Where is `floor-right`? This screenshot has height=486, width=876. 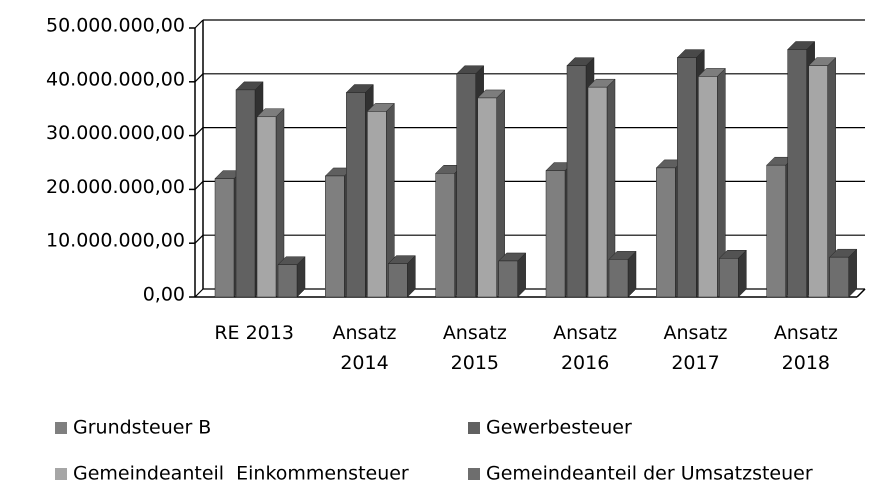
floor-right is located at coordinates (861, 293).